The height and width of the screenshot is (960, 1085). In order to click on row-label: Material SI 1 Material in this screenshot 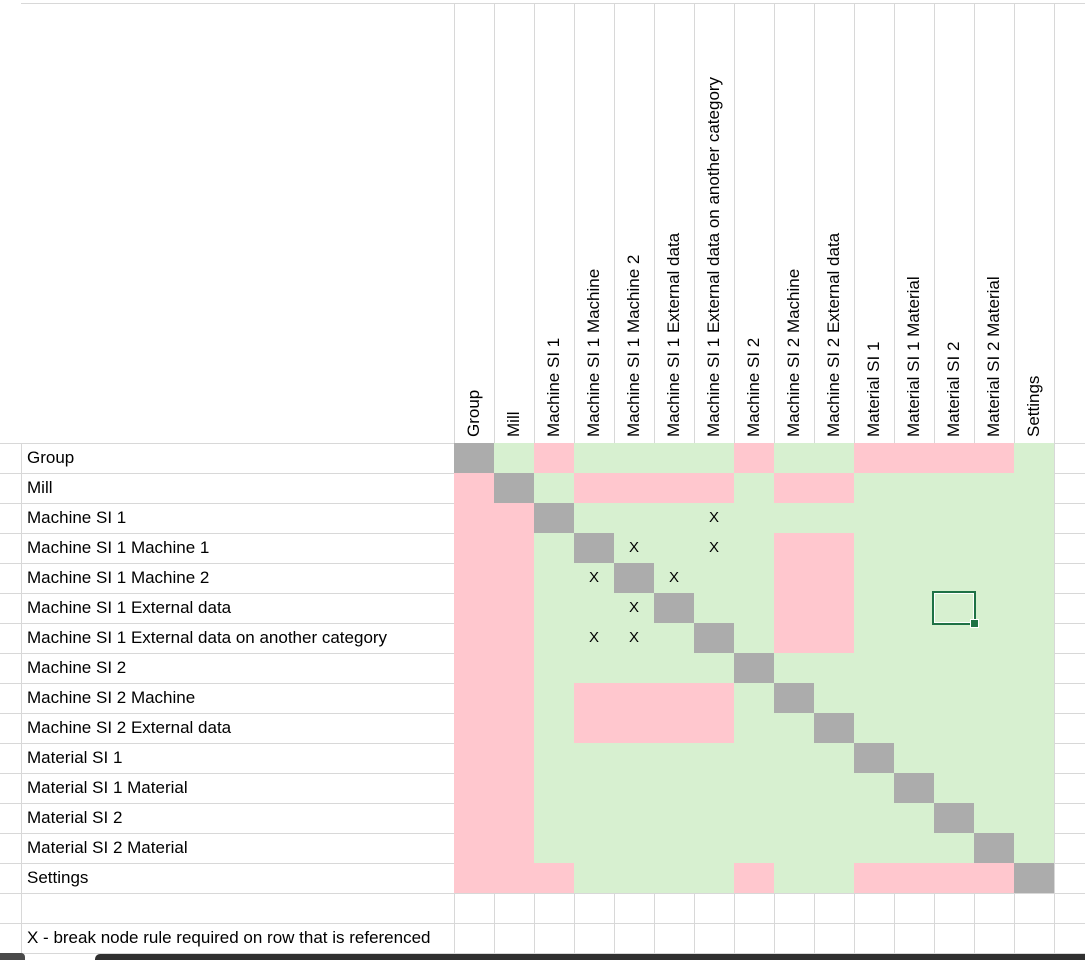, I will do `click(107, 787)`.